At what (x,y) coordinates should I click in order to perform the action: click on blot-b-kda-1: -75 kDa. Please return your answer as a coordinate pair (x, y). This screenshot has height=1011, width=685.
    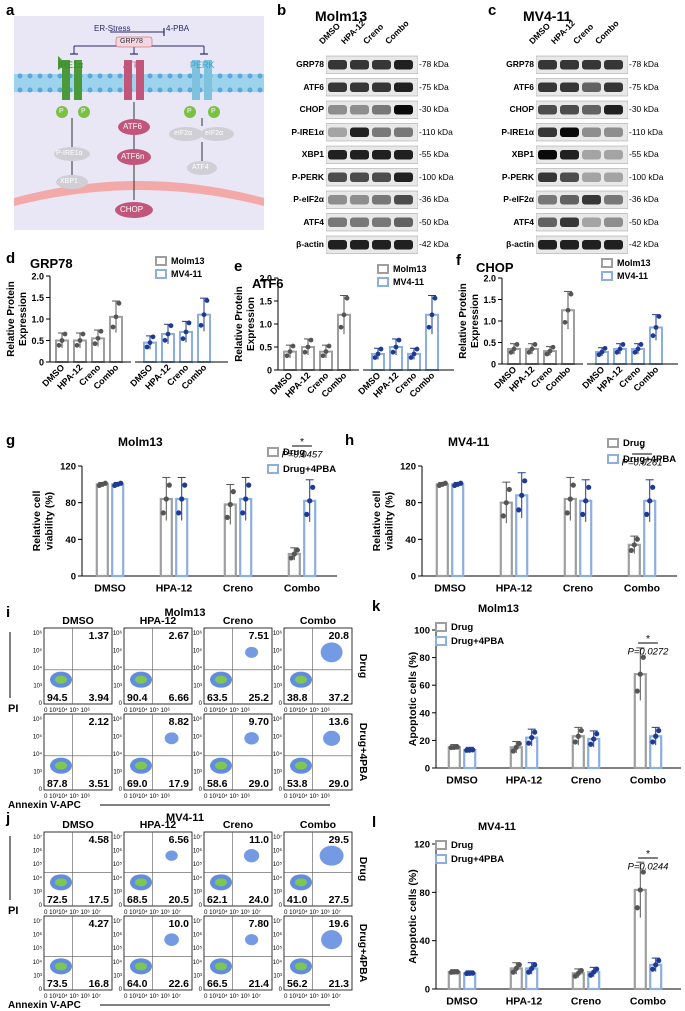
    Looking at the image, I should click on (434, 86).